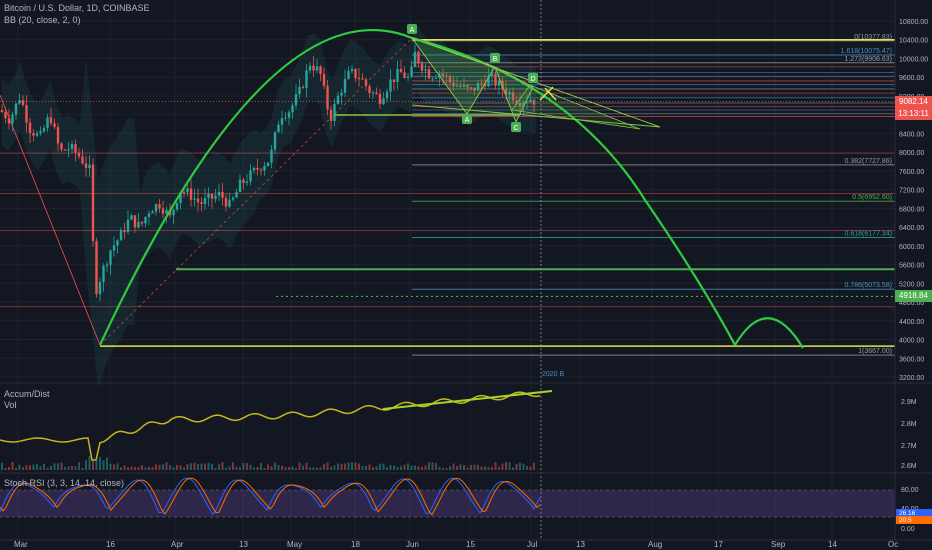 Image resolution: width=932 pixels, height=550 pixels. What do you see at coordinates (832, 544) in the screenshot?
I see `time-tick-label: 14` at bounding box center [832, 544].